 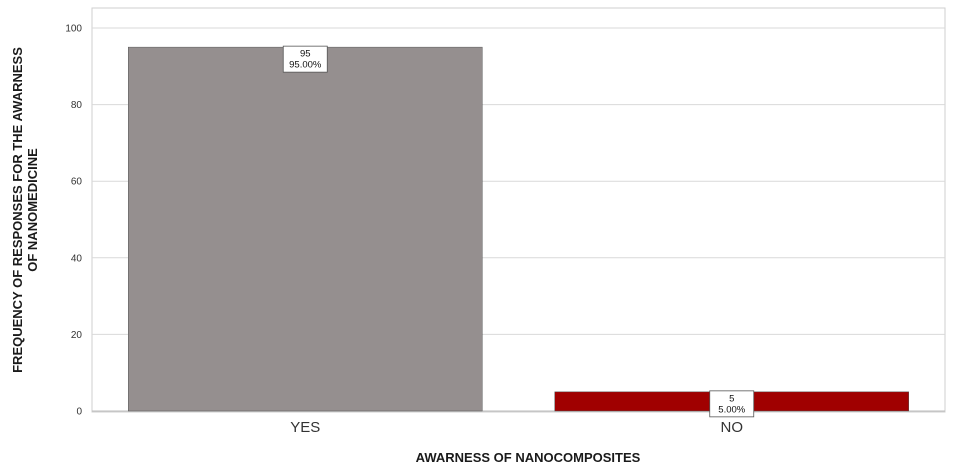 What do you see at coordinates (77, 105) in the screenshot?
I see `y-tick-label: 80` at bounding box center [77, 105].